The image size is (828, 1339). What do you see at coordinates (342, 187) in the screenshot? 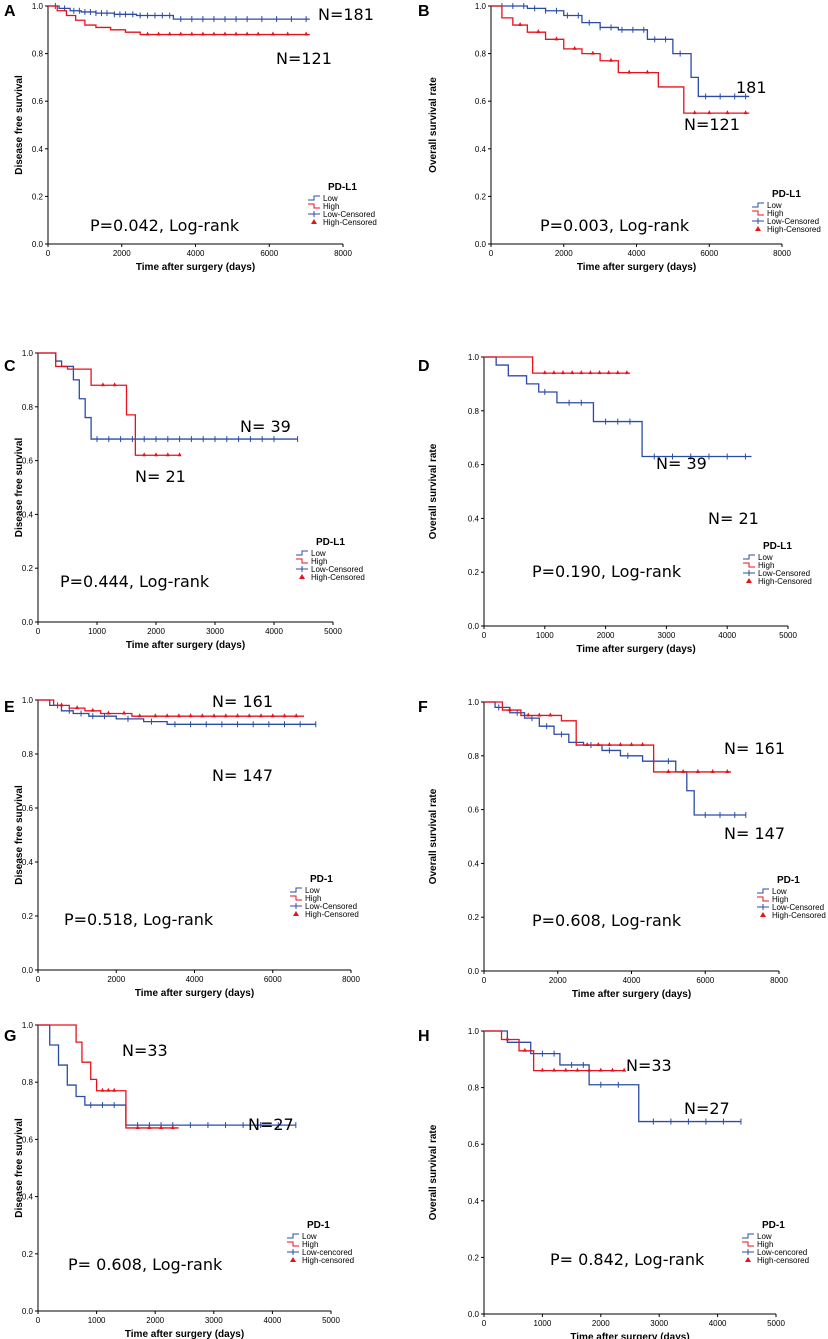
I see `legend-title: PD-L1` at bounding box center [342, 187].